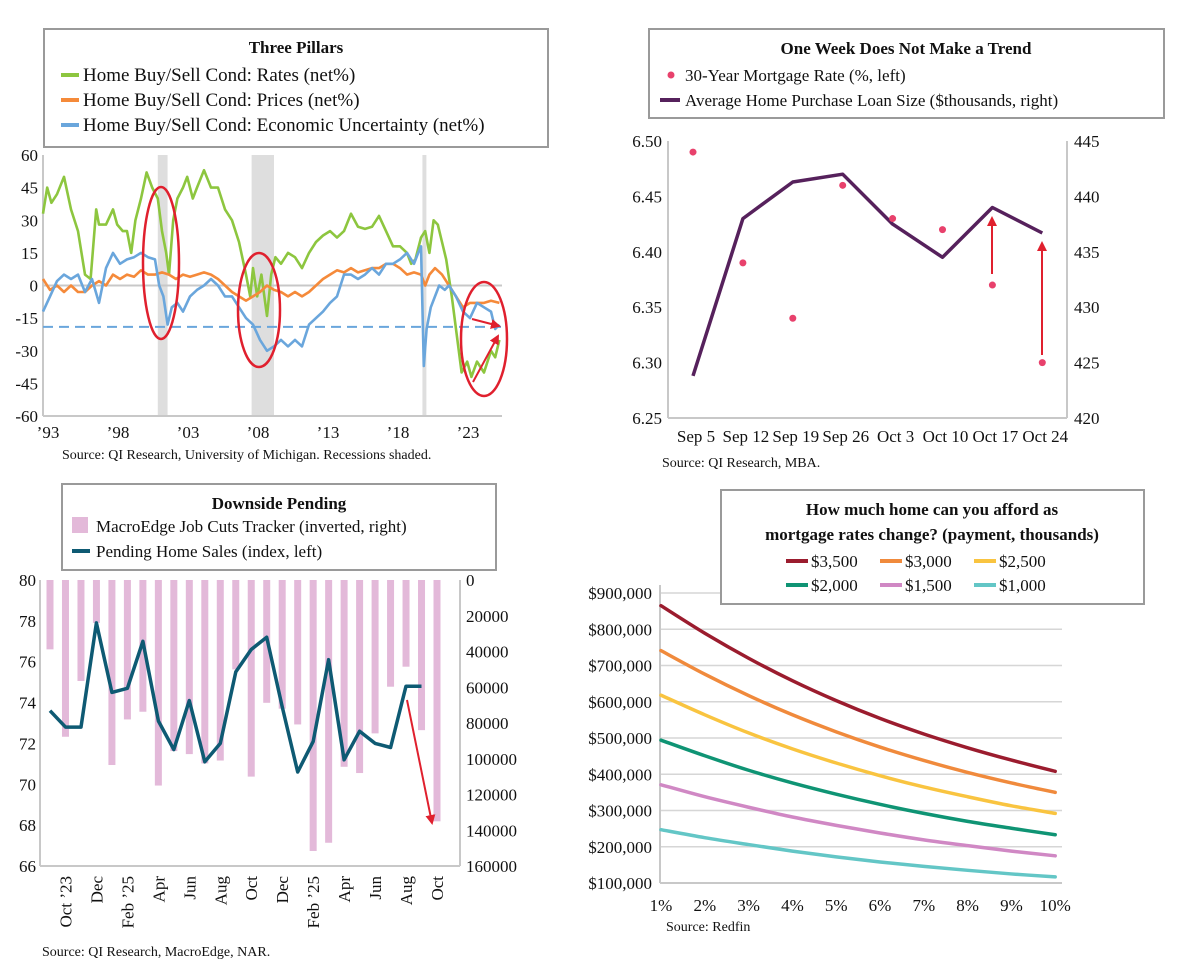  Describe the element at coordinates (880, 905) in the screenshot. I see `x-tick-label: 6%` at that location.